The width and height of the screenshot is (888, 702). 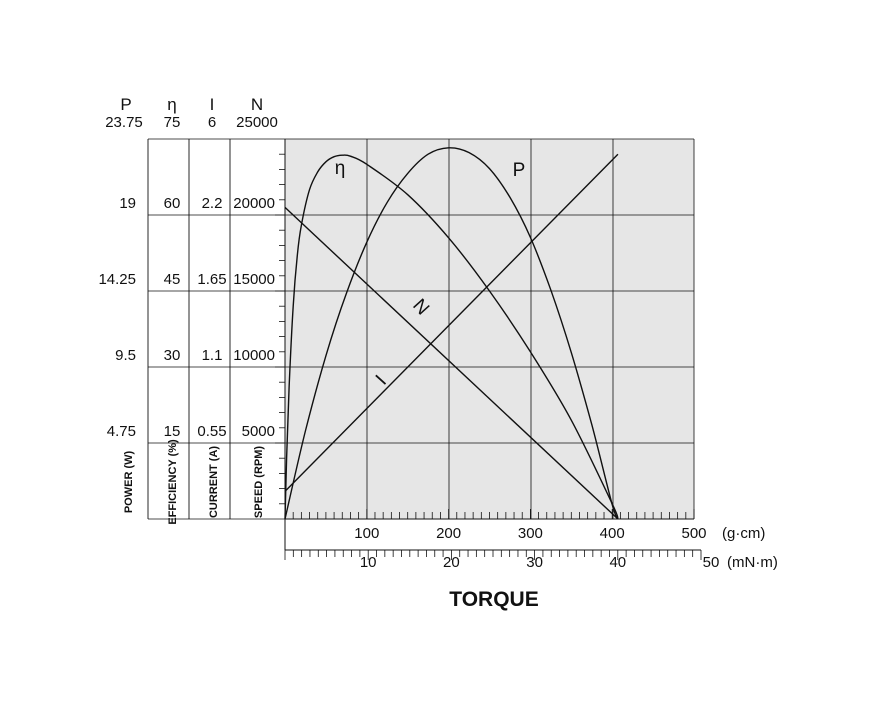 I want to click on y-axis-title-3: SPEED (RPM), so click(x=259, y=482).